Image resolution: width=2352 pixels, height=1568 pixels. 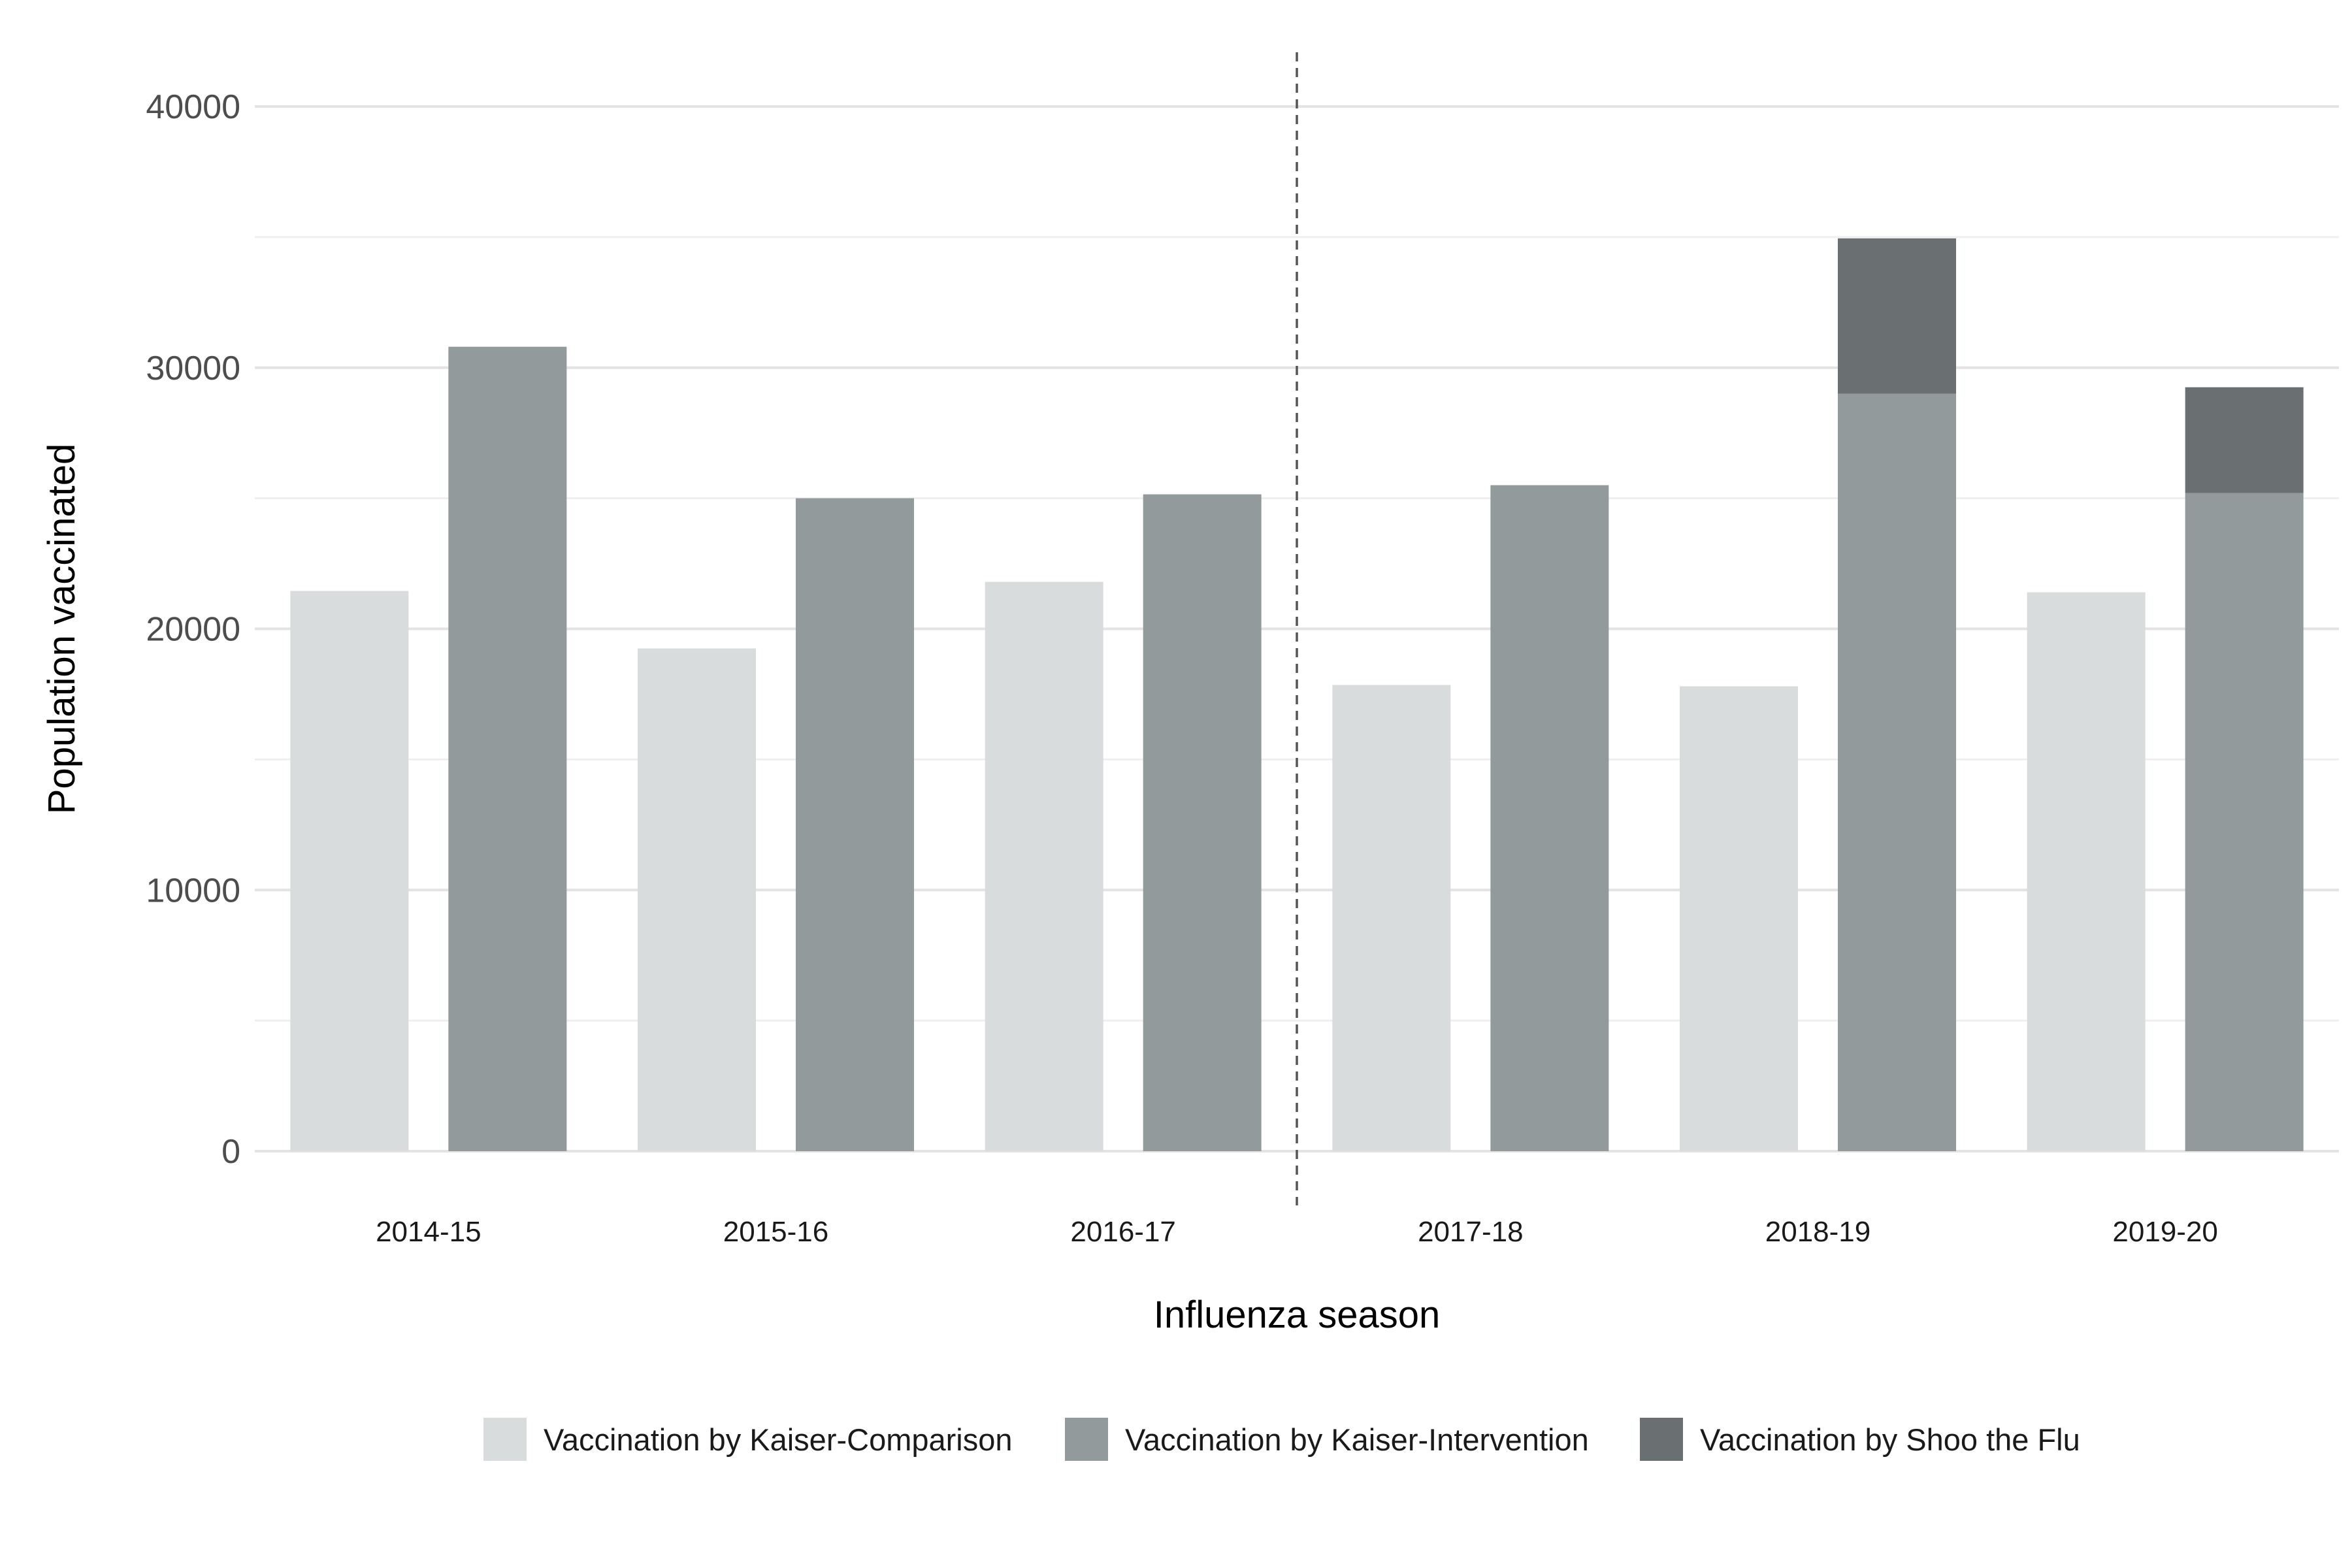 I want to click on x-tick-label: 2019-20, so click(x=2164, y=1232).